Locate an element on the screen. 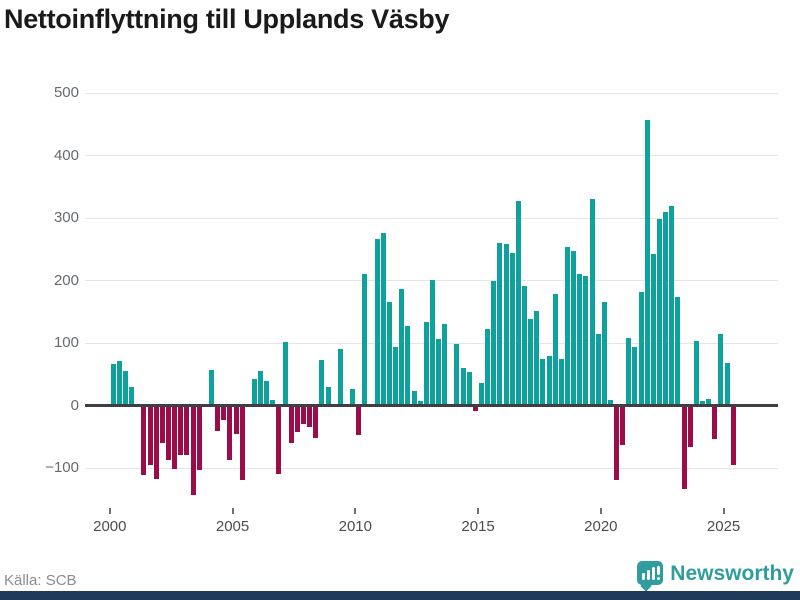  y-axis-label: 400 is located at coordinates (66, 155).